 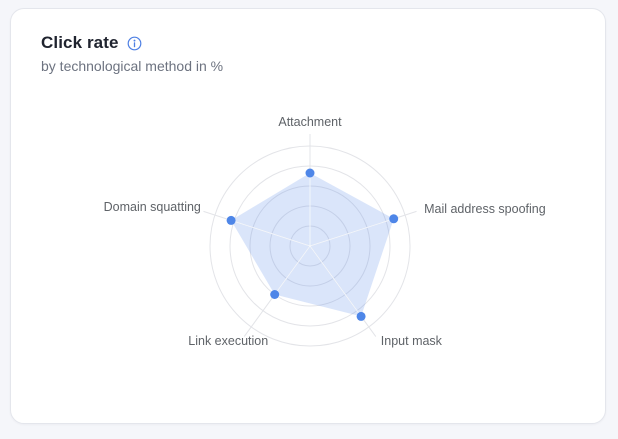 I want to click on axis-label-3: Link execution, so click(x=228, y=341).